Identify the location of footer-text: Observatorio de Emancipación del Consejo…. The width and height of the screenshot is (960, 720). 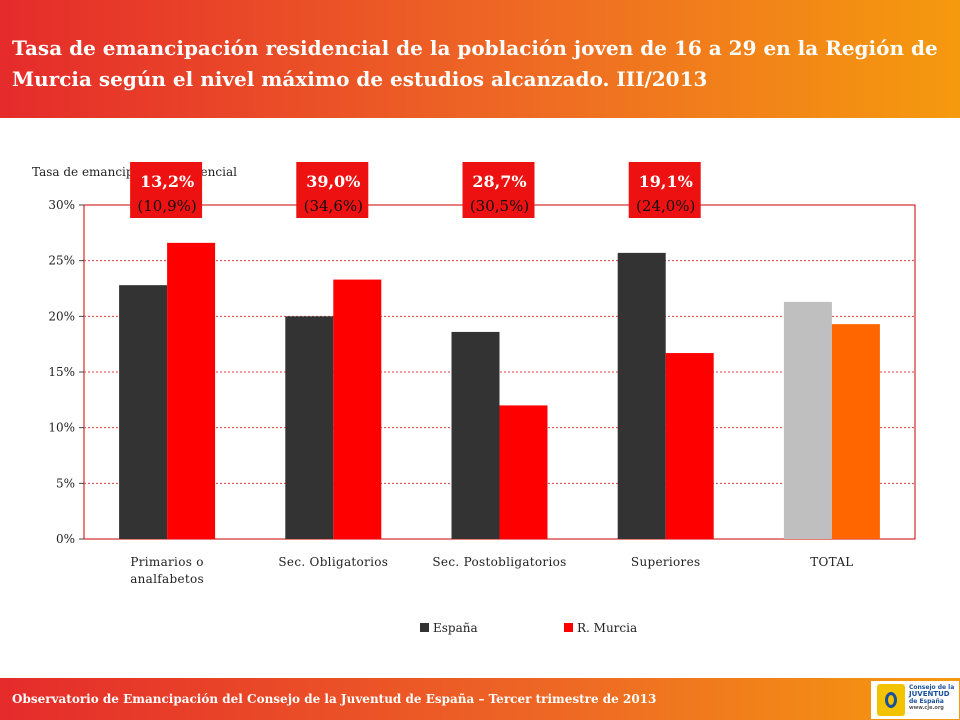
(334, 699).